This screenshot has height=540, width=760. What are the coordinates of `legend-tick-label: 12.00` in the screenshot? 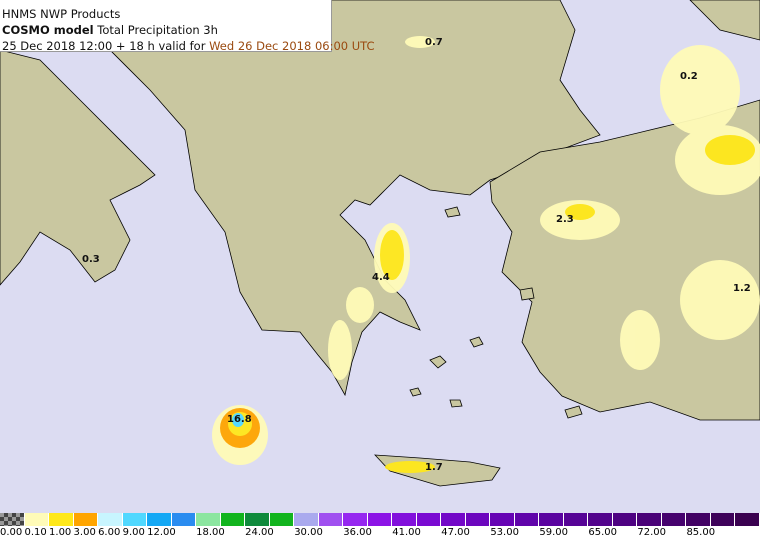 It's located at (161, 532).